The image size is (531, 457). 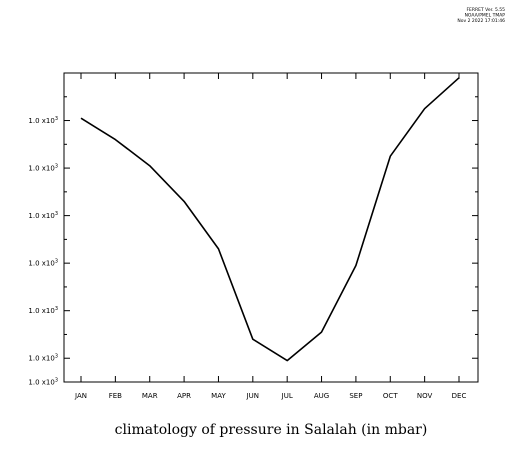 I want to click on x-tick-label-sep: SEP, so click(x=355, y=396).